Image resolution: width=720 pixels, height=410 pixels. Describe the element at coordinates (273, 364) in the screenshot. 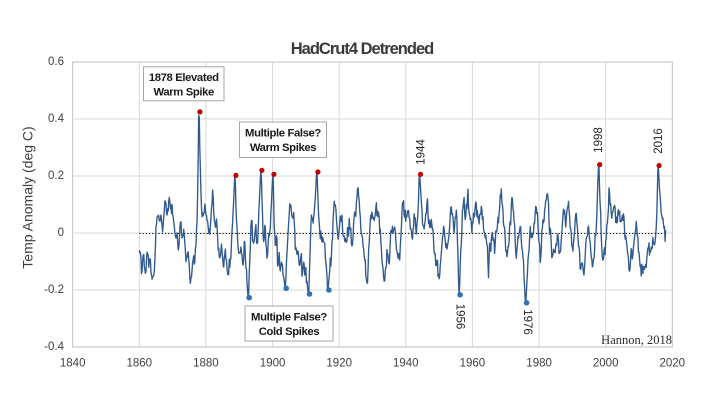

I see `svg-text: 1900` at that location.